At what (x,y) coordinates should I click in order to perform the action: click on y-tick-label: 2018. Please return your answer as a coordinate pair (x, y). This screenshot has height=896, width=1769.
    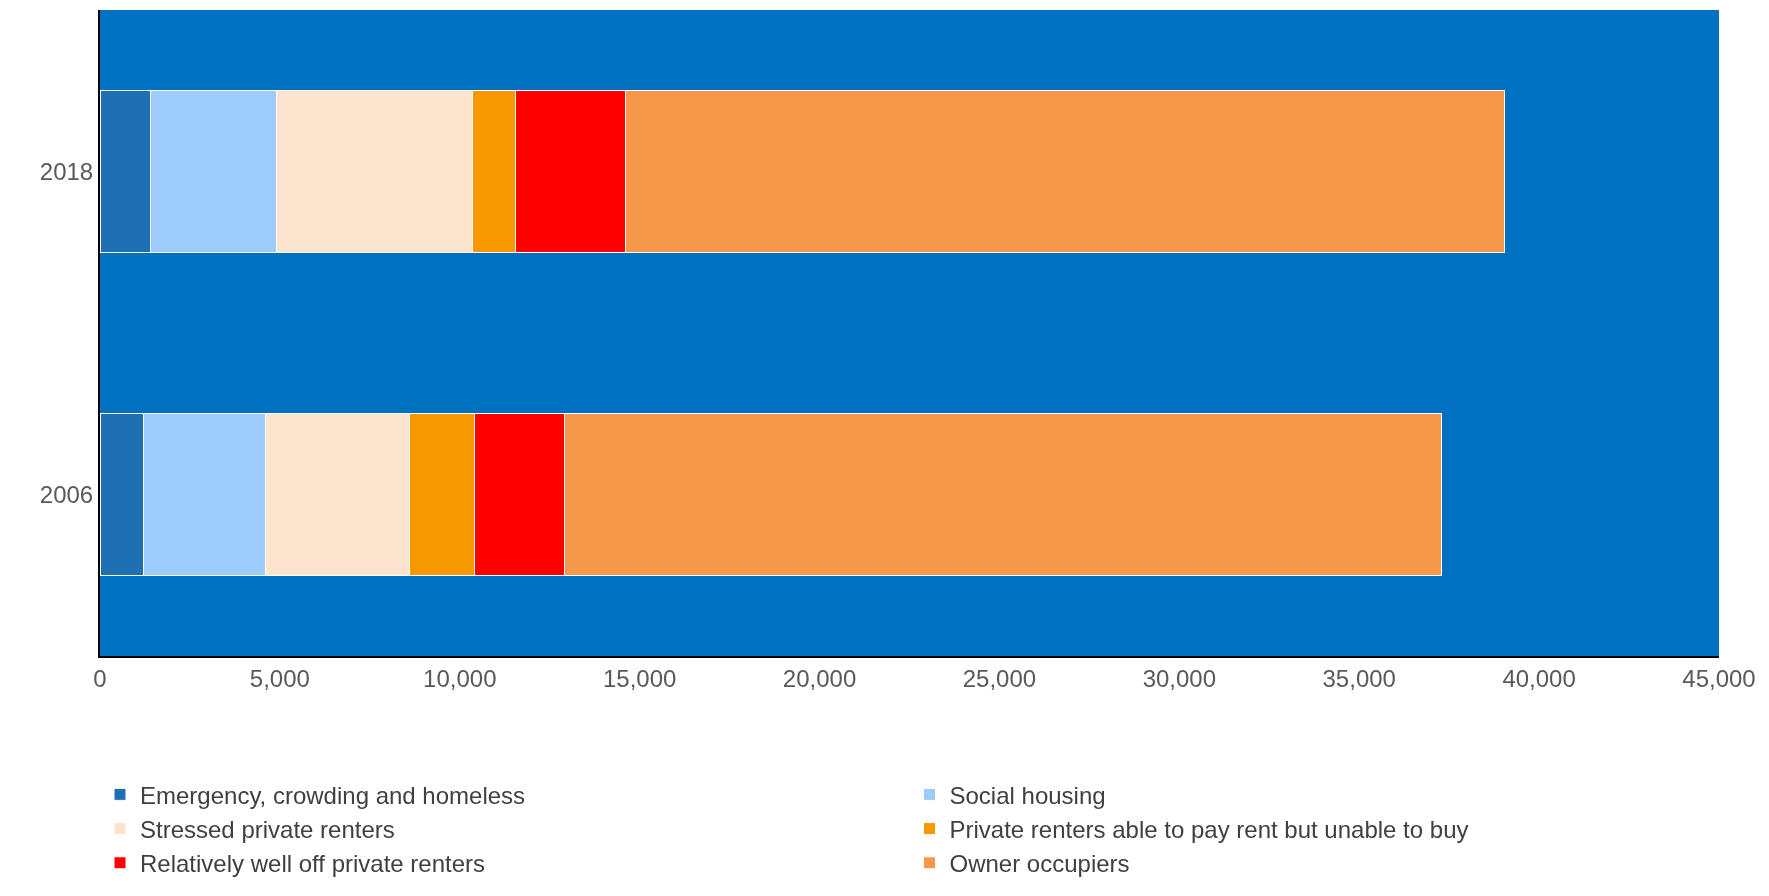
    Looking at the image, I should click on (66, 171).